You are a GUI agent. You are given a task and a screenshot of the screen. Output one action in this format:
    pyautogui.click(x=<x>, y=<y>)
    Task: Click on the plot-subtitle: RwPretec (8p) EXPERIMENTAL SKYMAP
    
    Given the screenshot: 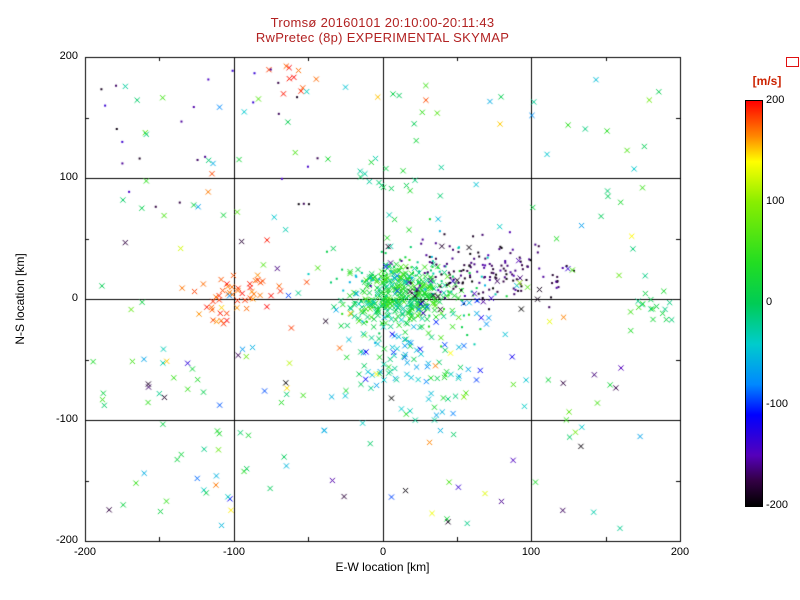 What is the action you would take?
    pyautogui.click(x=382, y=37)
    